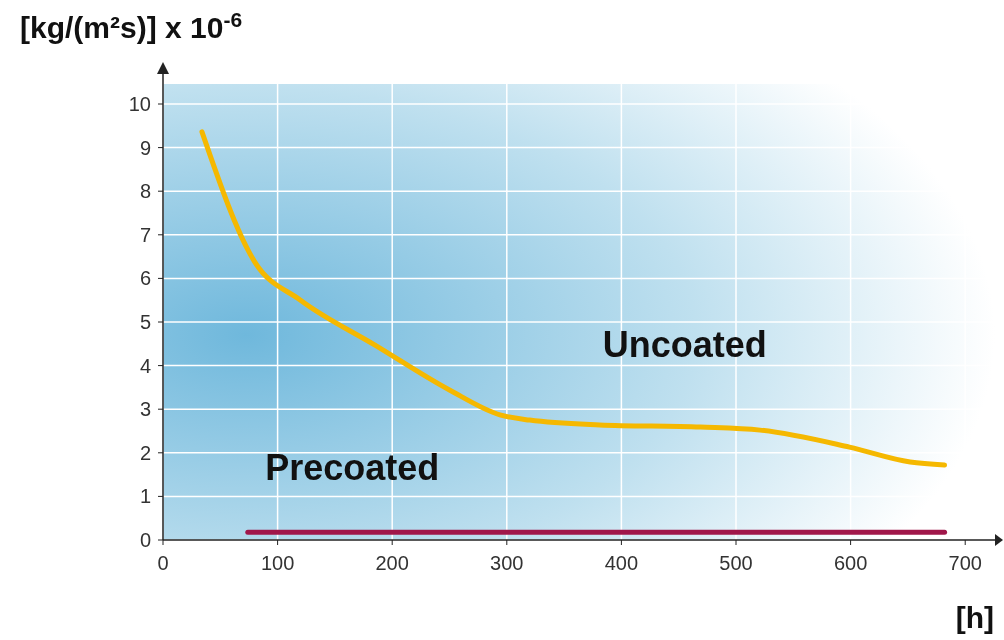 Image resolution: width=1004 pixels, height=640 pixels. I want to click on x-tick-label: 300, so click(507, 563).